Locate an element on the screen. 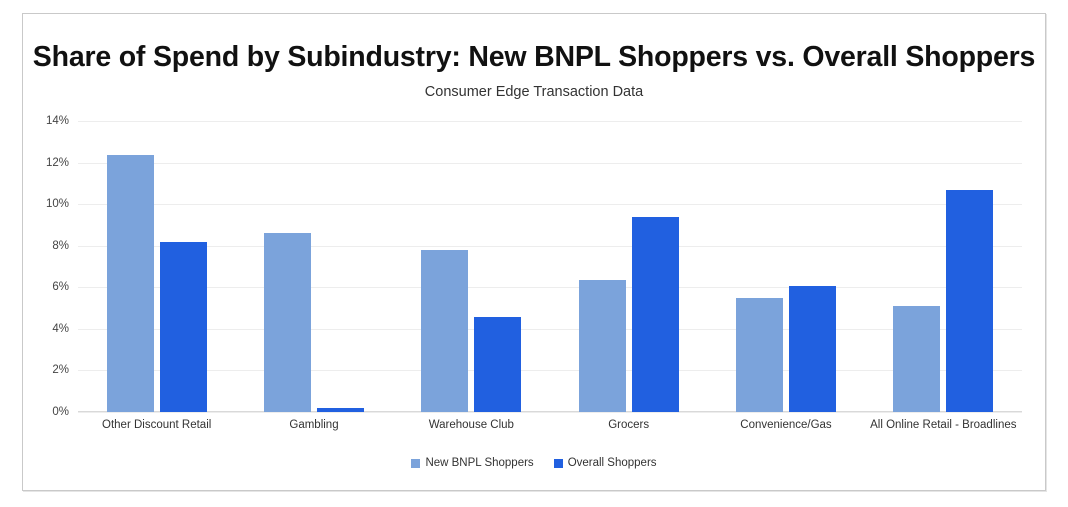 The image size is (1068, 507). x-axis-tick-label: Grocers is located at coordinates (629, 425).